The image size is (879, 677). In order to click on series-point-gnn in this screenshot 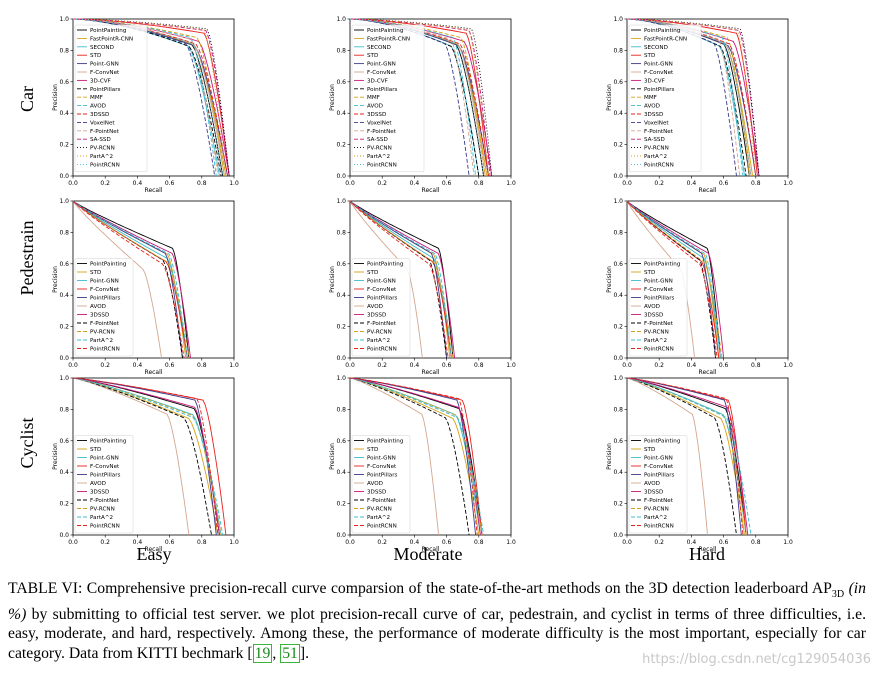, I will do `click(673, 279)`.